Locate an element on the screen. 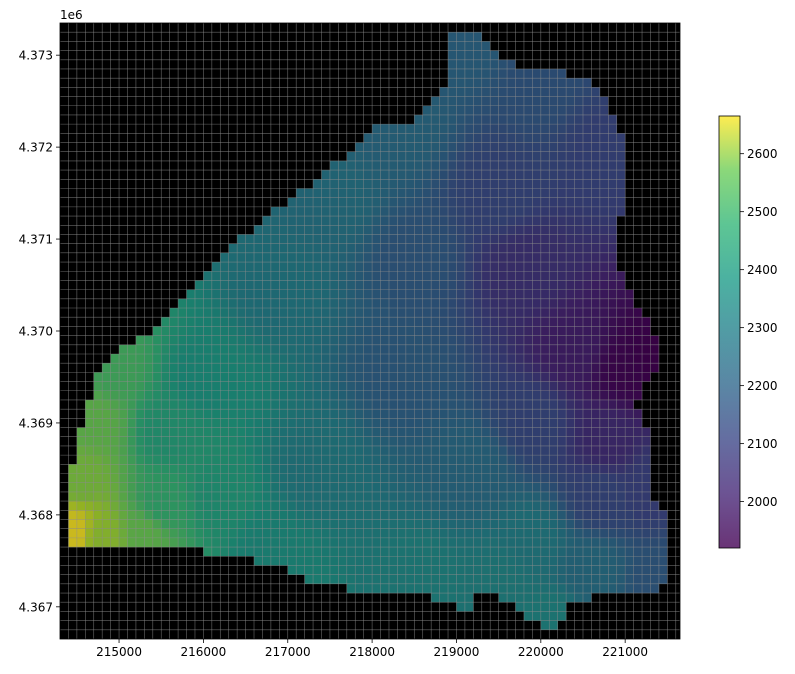 The height and width of the screenshot is (674, 795). x-tick-label: 217000 is located at coordinates (288, 652).